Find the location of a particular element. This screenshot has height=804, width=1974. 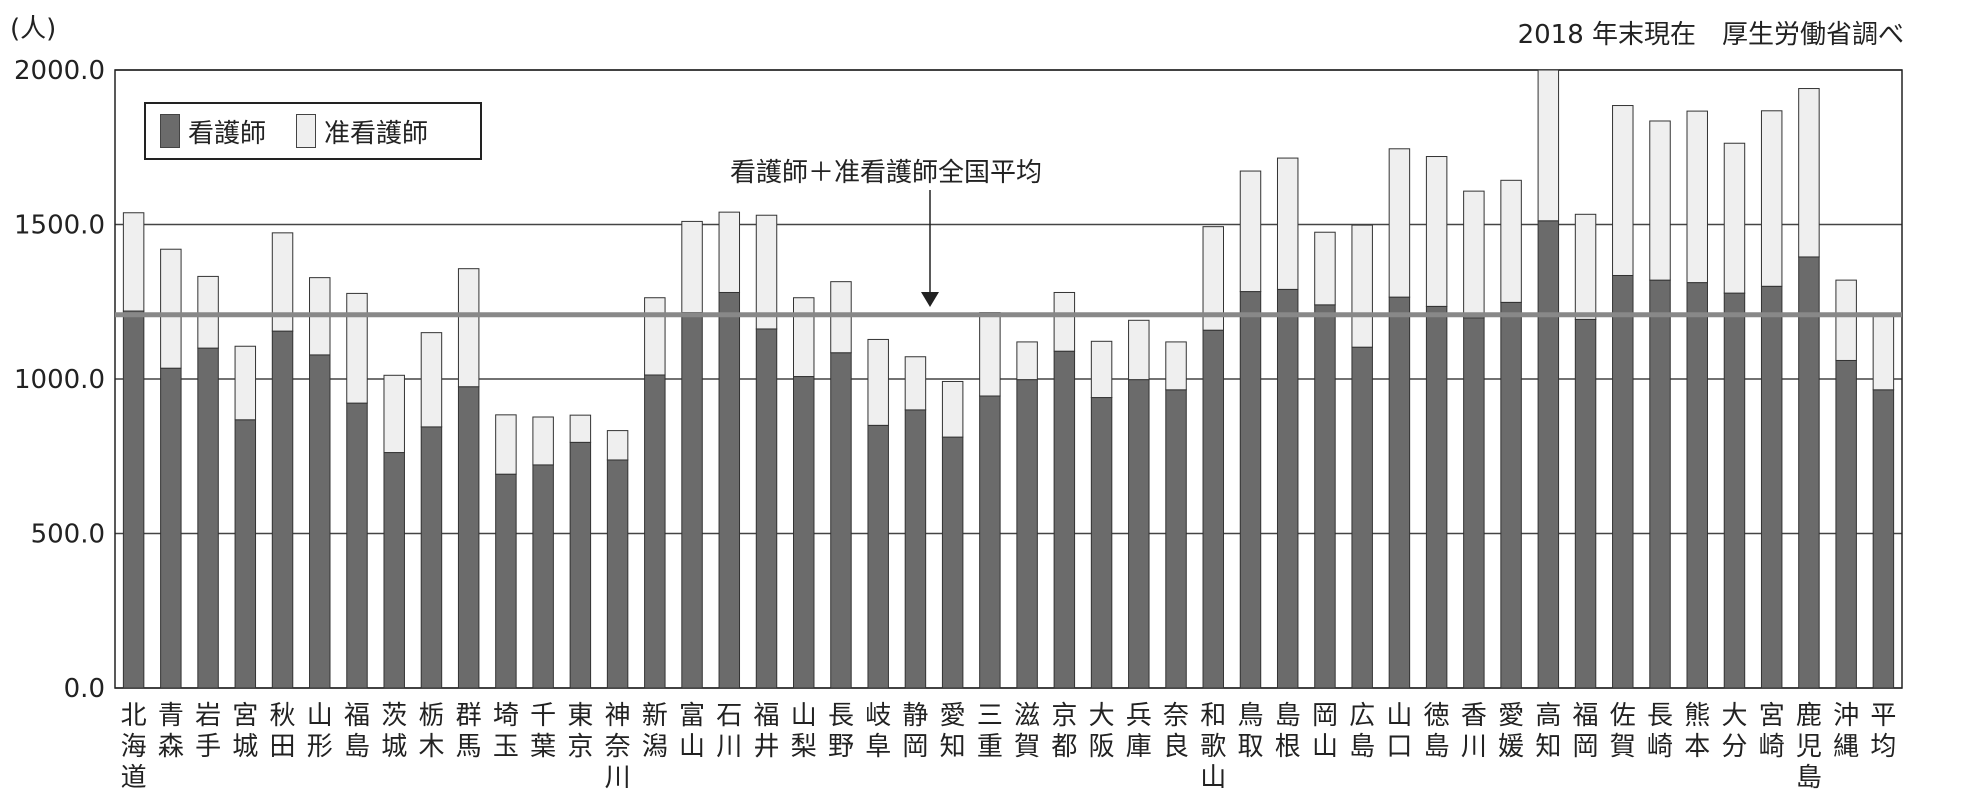

x-category-label: 岩 is located at coordinates (208, 716).